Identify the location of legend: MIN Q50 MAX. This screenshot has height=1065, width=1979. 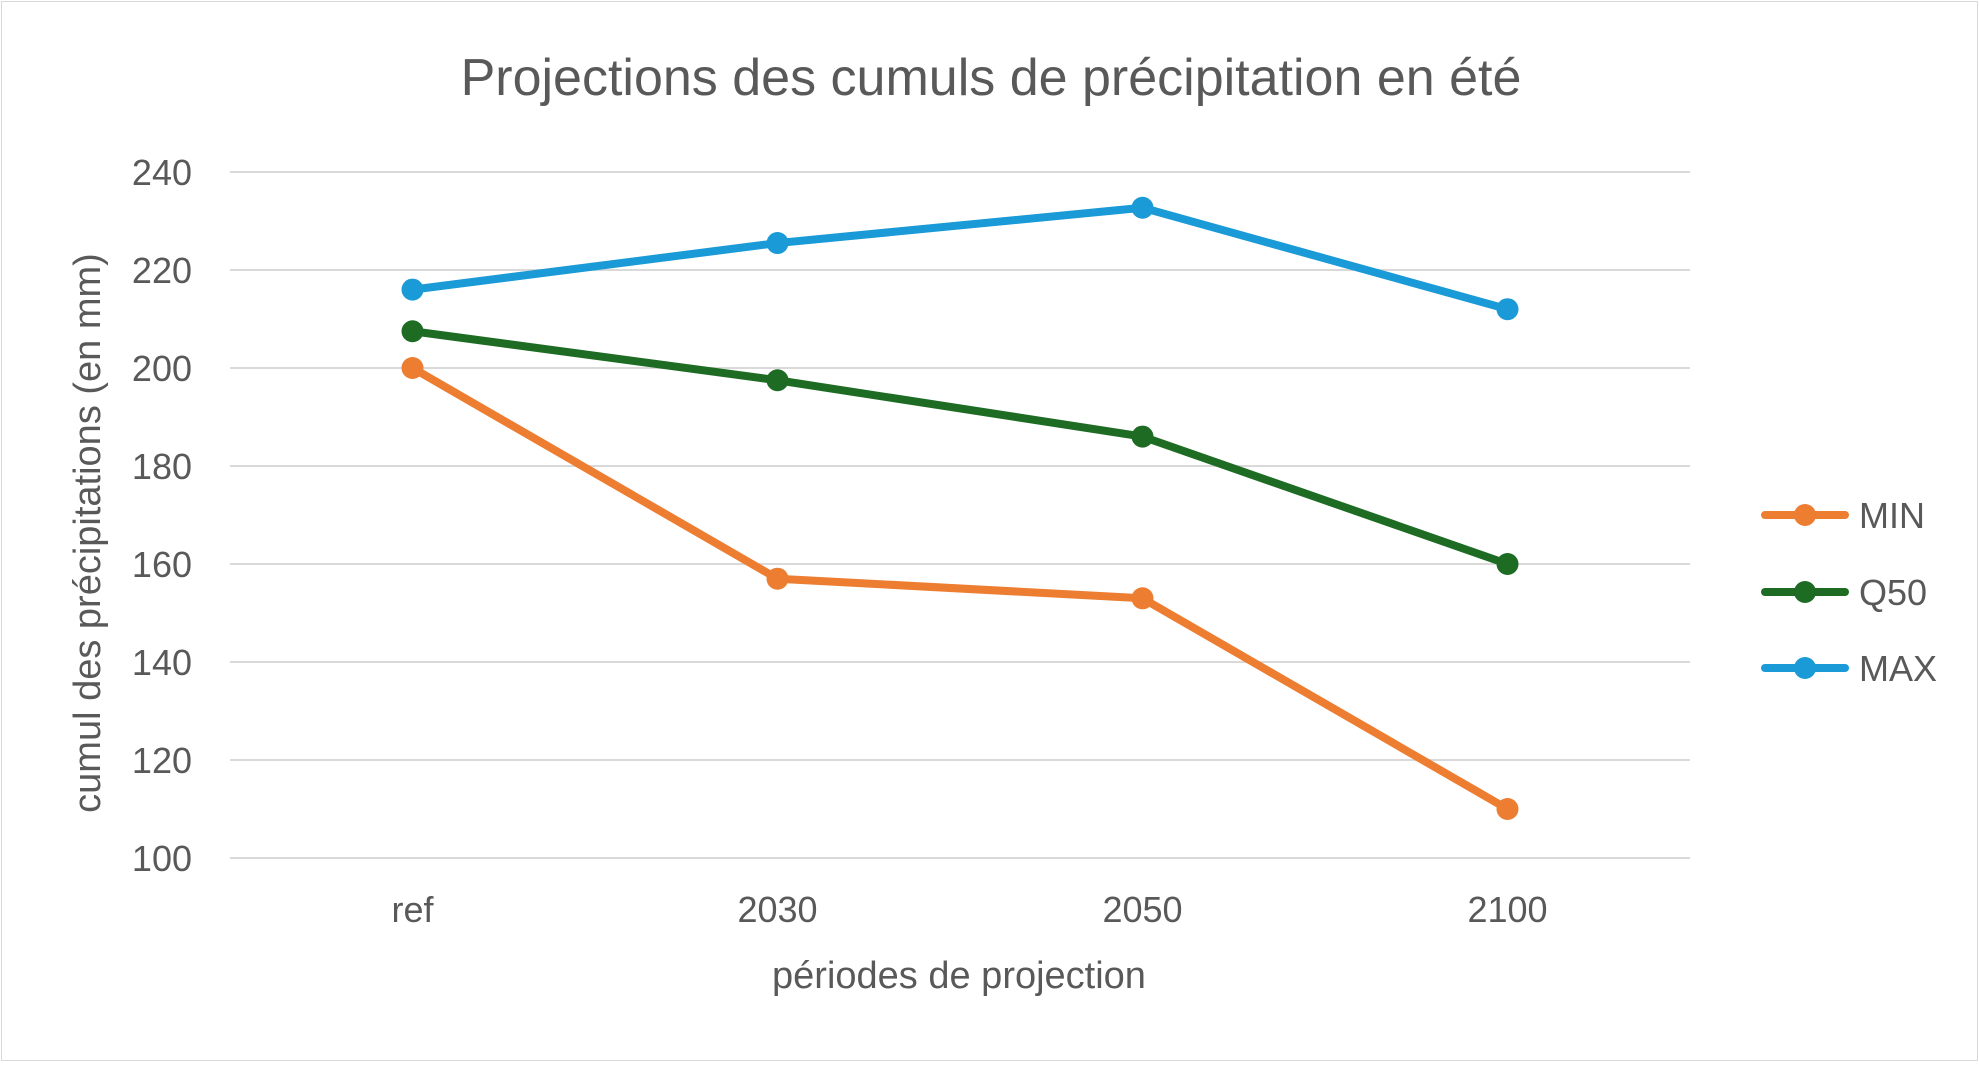
(1849, 592).